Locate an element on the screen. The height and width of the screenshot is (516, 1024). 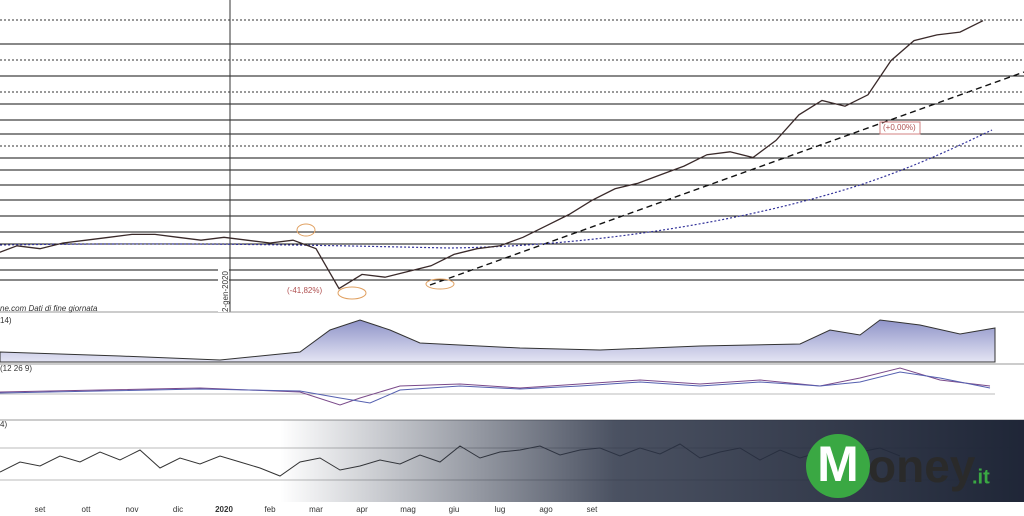
source-note: ne.com Dati di fine giornata is located at coordinates (49, 308).